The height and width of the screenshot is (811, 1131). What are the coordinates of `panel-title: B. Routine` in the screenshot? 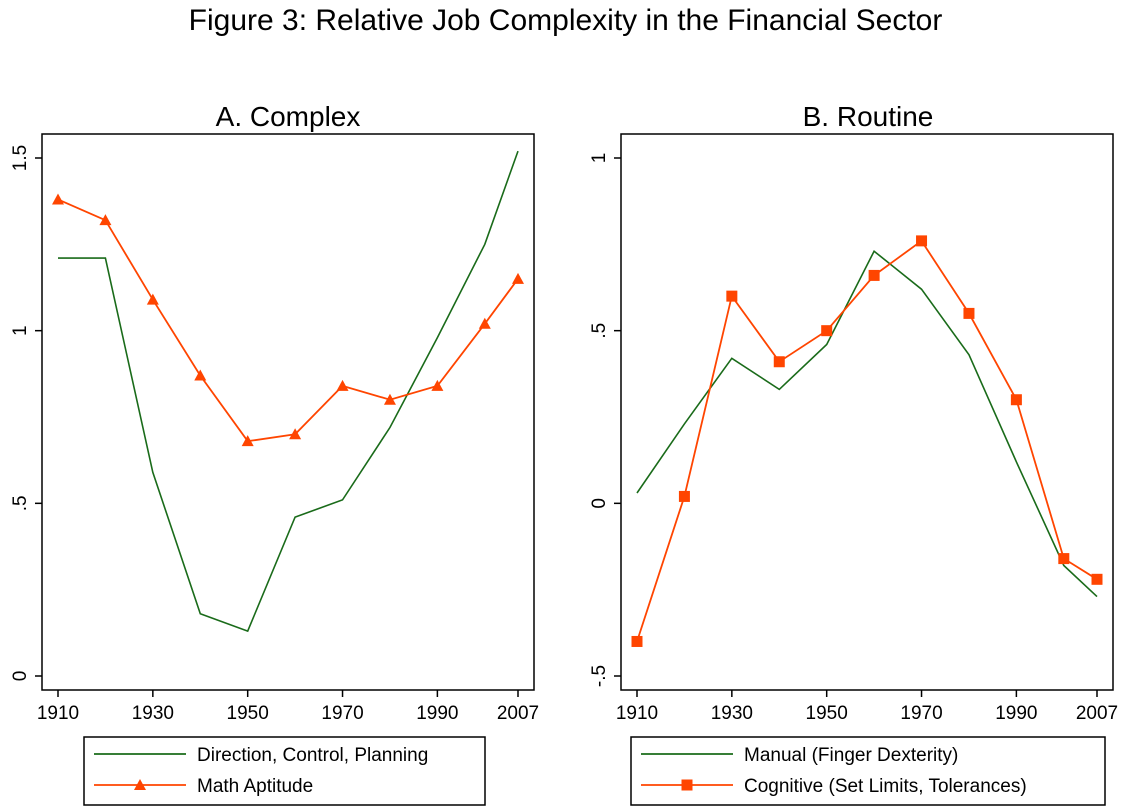 It's located at (868, 116).